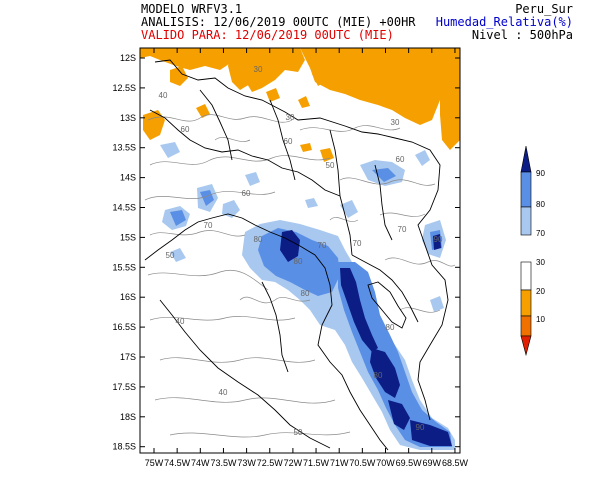  Describe the element at coordinates (339, 463) in the screenshot. I see `lon-tick-label: 71W` at that location.